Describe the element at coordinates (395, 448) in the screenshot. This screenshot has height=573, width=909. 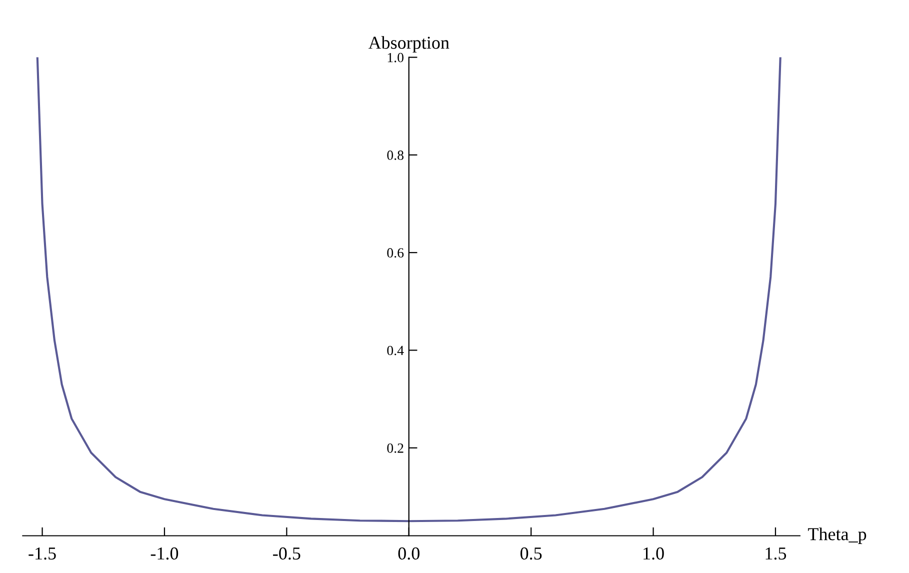
I see `y-tick-label: 0.2` at that location.